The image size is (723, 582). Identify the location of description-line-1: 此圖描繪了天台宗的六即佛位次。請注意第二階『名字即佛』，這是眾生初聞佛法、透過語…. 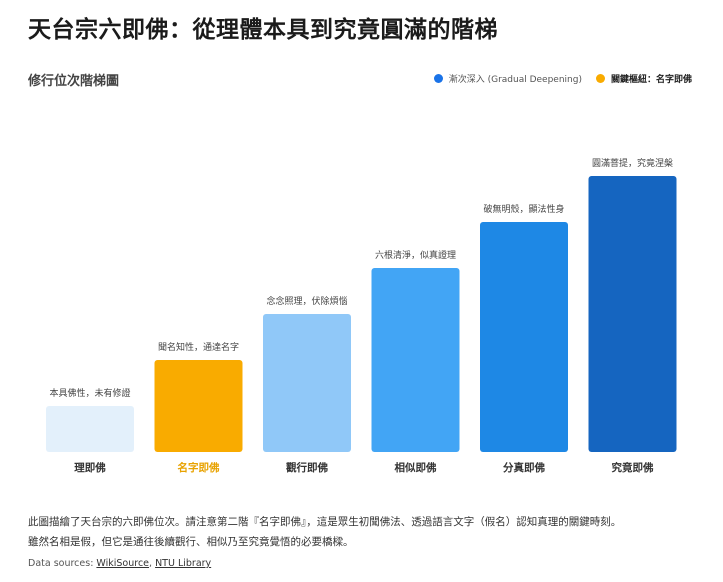
(325, 522).